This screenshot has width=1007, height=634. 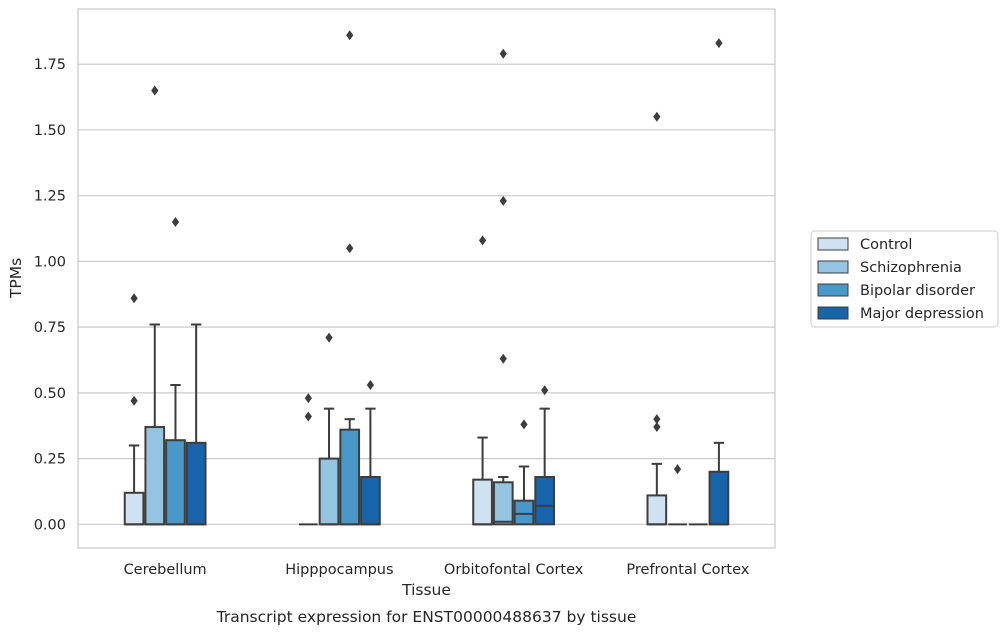 What do you see at coordinates (514, 287) in the screenshot?
I see `box-group-orbitofontal-cortex` at bounding box center [514, 287].